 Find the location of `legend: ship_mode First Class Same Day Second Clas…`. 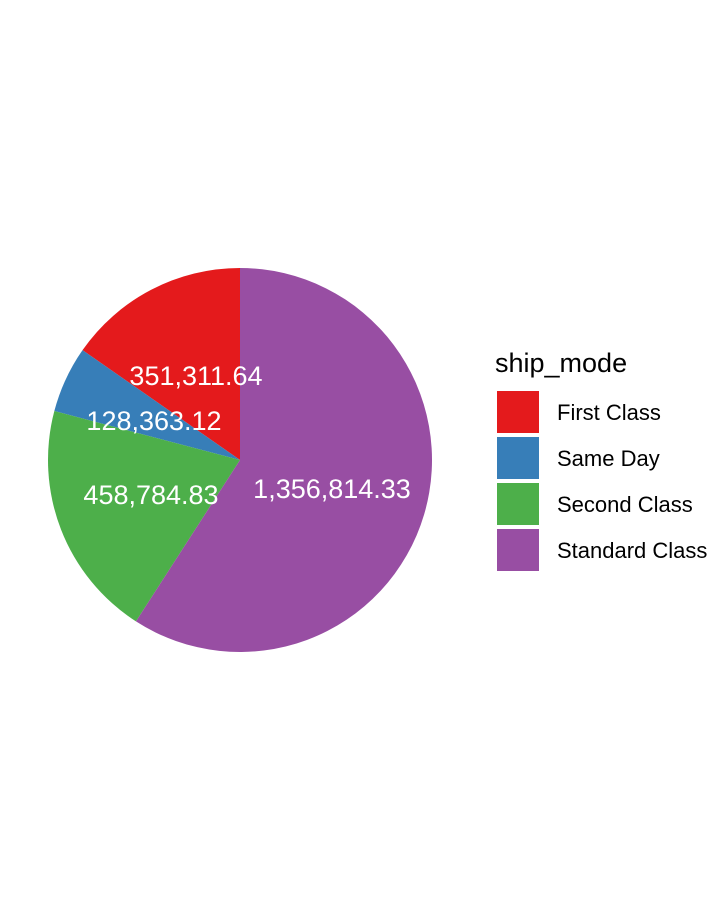

legend: ship_mode First Class Same Day Second Clas… is located at coordinates (601, 459).